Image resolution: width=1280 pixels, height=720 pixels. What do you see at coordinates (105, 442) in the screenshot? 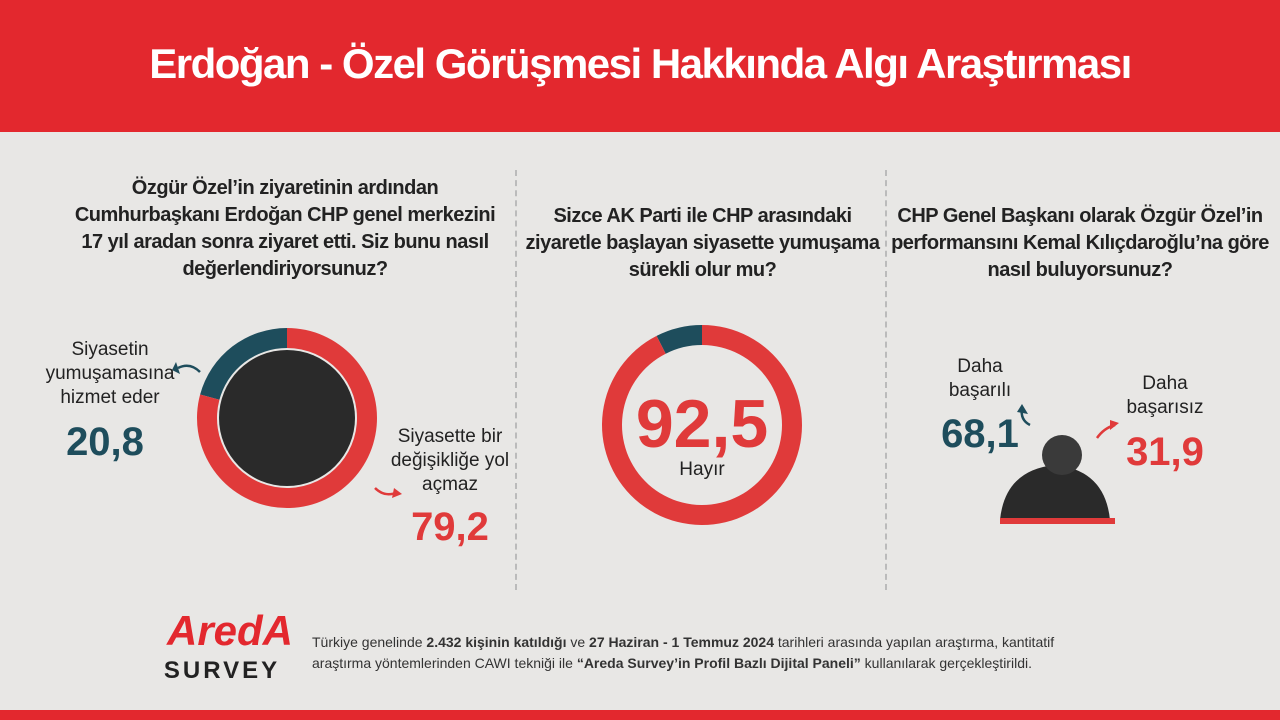
I see `value-label: 20,8` at bounding box center [105, 442].